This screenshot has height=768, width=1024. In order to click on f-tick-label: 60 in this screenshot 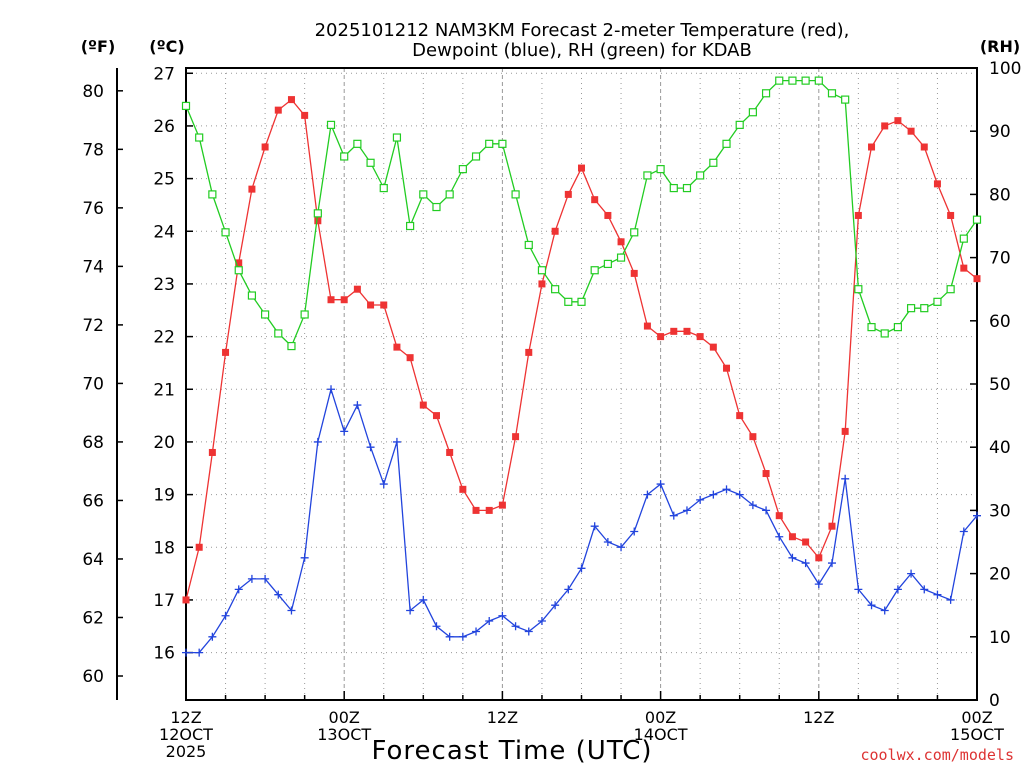, I will do `click(93, 677)`.